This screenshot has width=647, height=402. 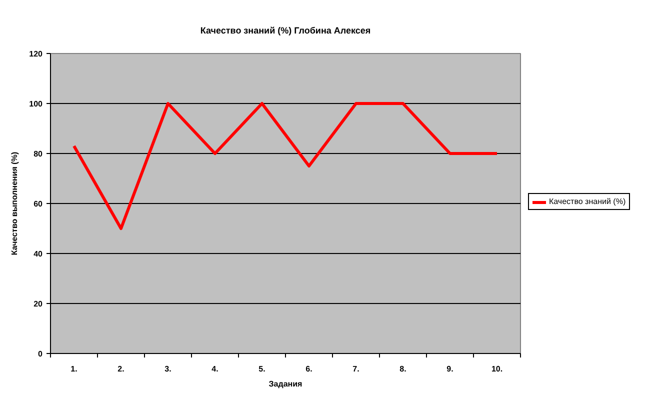 I want to click on y-tick-label: 60, so click(x=39, y=204).